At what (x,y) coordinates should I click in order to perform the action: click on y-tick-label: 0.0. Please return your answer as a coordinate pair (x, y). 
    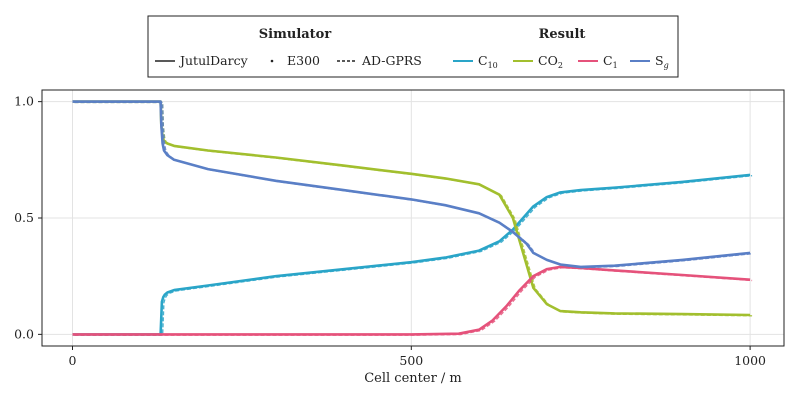
    Looking at the image, I should click on (24, 333).